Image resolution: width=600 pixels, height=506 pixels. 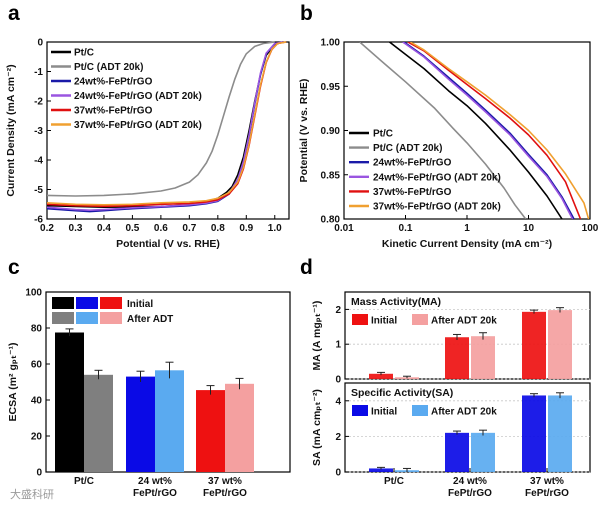 What do you see at coordinates (37, 329) in the screenshot?
I see `y-tick-label: 80` at bounding box center [37, 329].